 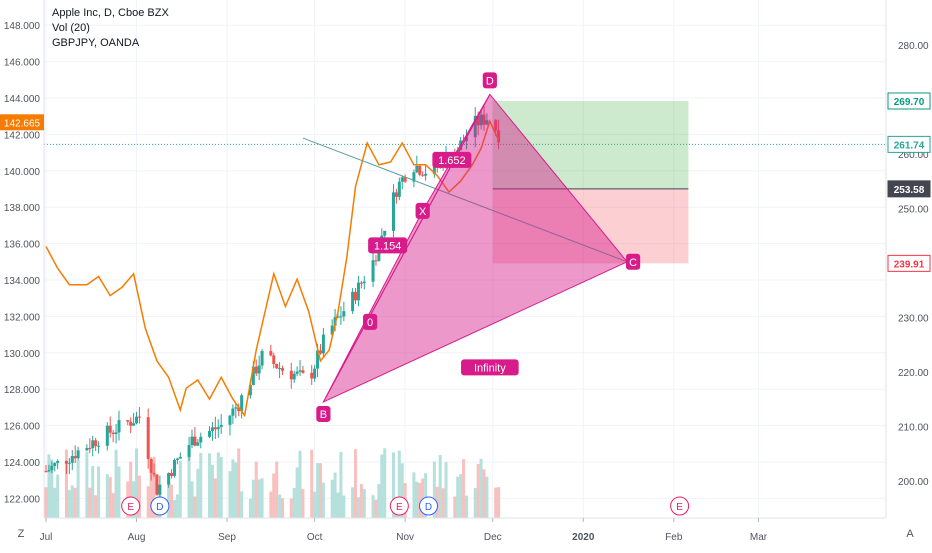 What do you see at coordinates (465, 200) in the screenshot?
I see `trend-line` at bounding box center [465, 200].